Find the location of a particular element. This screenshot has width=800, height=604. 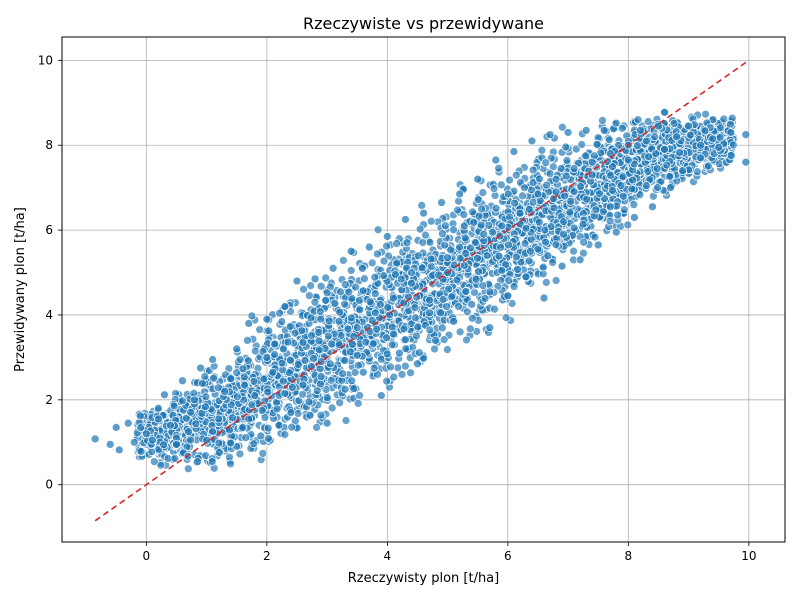

x-tick-label: 0 is located at coordinates (147, 556).